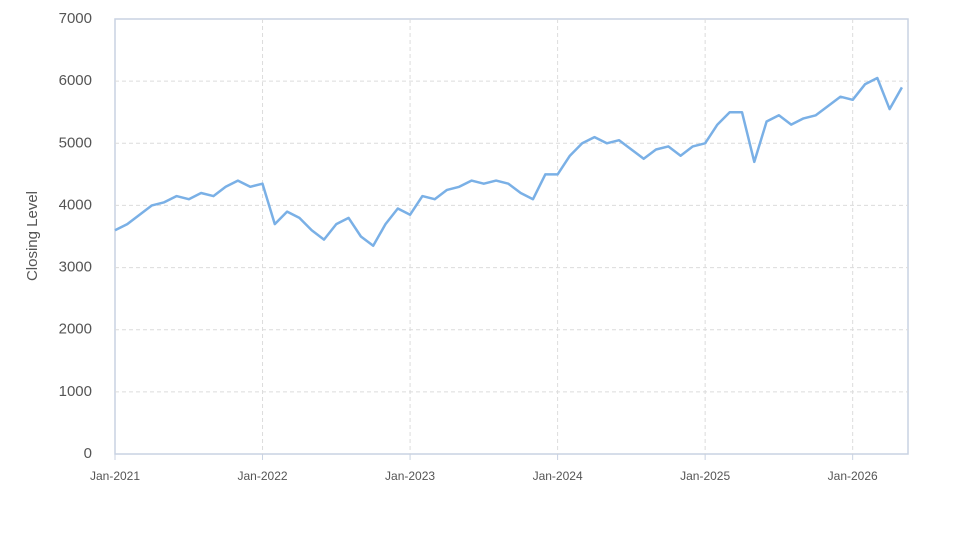  Describe the element at coordinates (75, 80) in the screenshot. I see `y-tick-label: 6000` at that location.